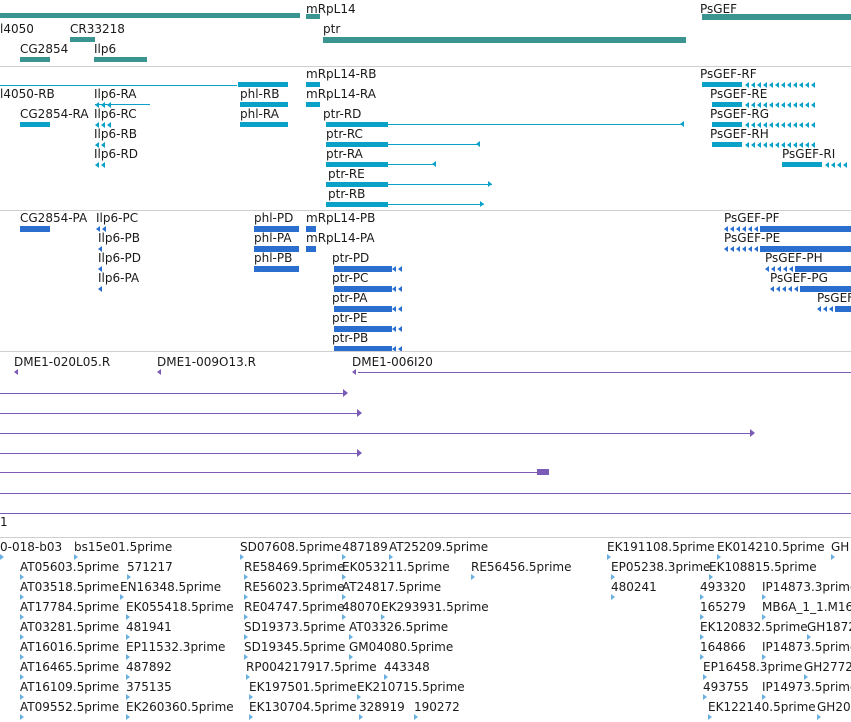 The height and width of the screenshot is (722, 851). Describe the element at coordinates (105, 49) in the screenshot. I see `gene-label: Ilp6` at that location.